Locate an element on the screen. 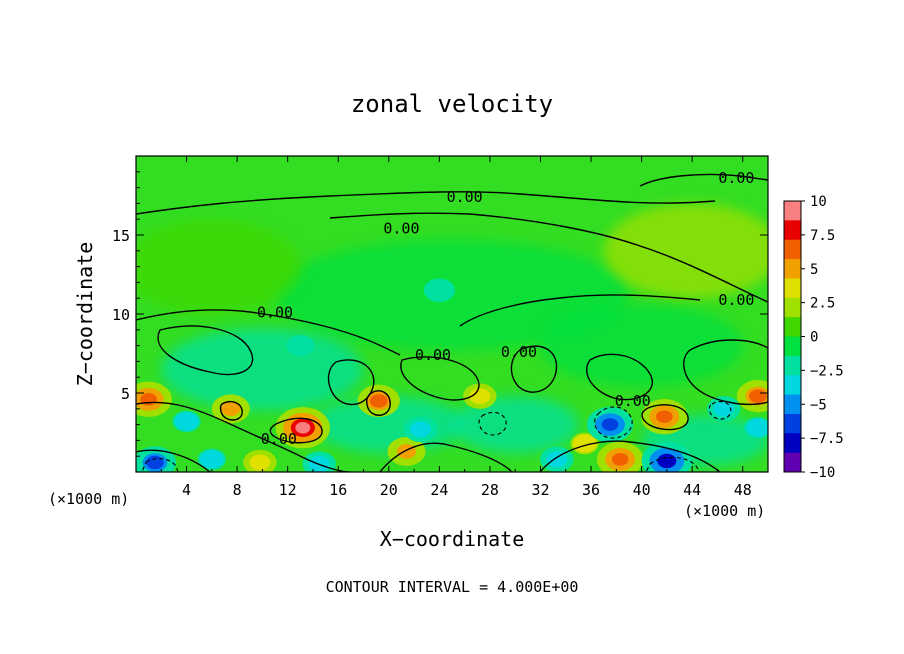 This screenshot has height=654, width=904. y-tick-label: 15 is located at coordinates (121, 236).